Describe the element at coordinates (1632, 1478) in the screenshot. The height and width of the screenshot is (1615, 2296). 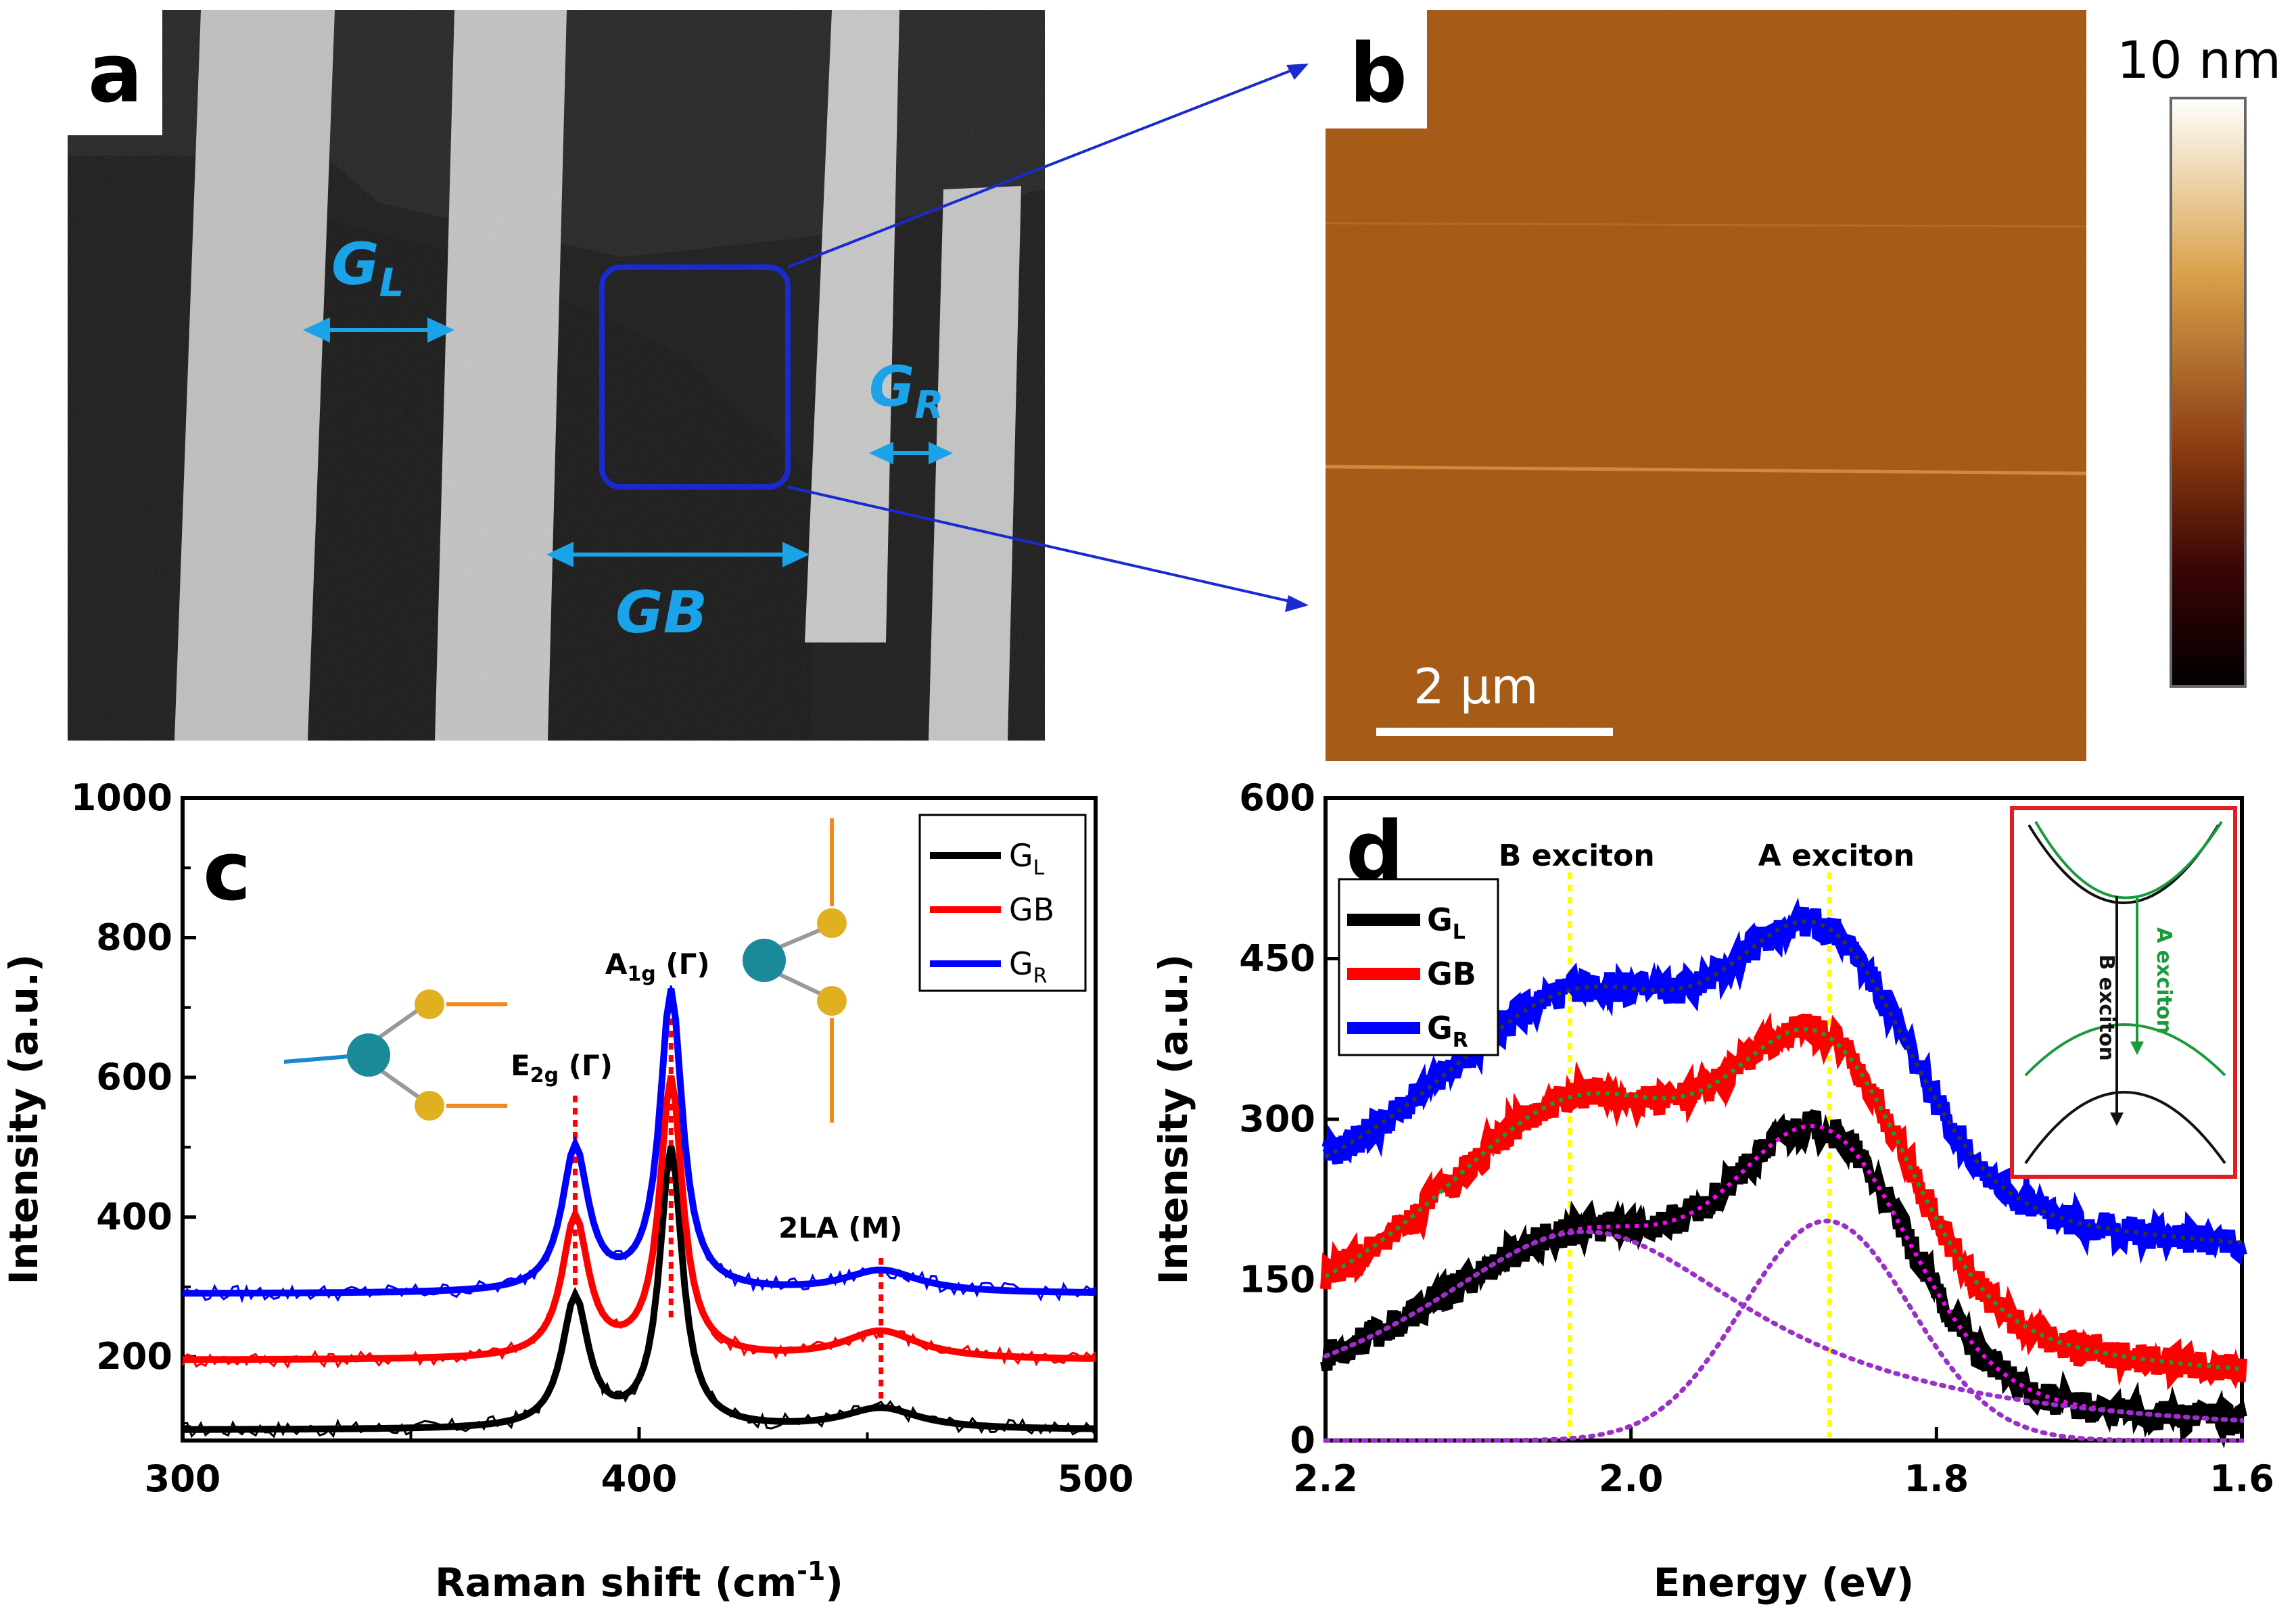
I see `x-tick-label: 2.0` at that location.